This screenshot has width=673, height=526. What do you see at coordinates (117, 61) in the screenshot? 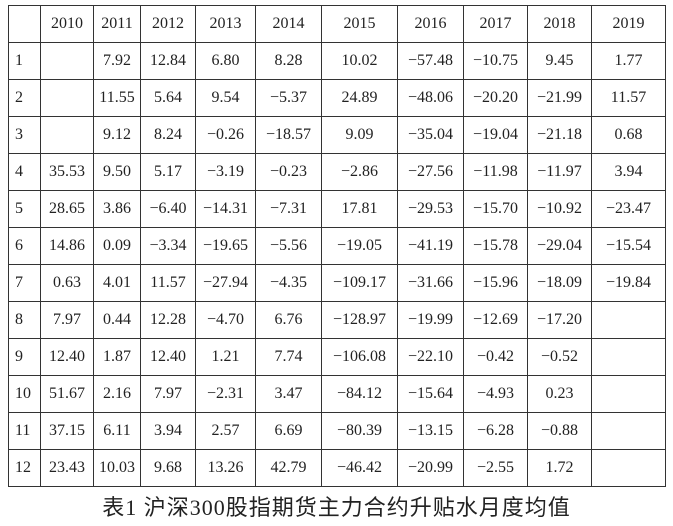
I see `value-cell: 7.92` at bounding box center [117, 61].